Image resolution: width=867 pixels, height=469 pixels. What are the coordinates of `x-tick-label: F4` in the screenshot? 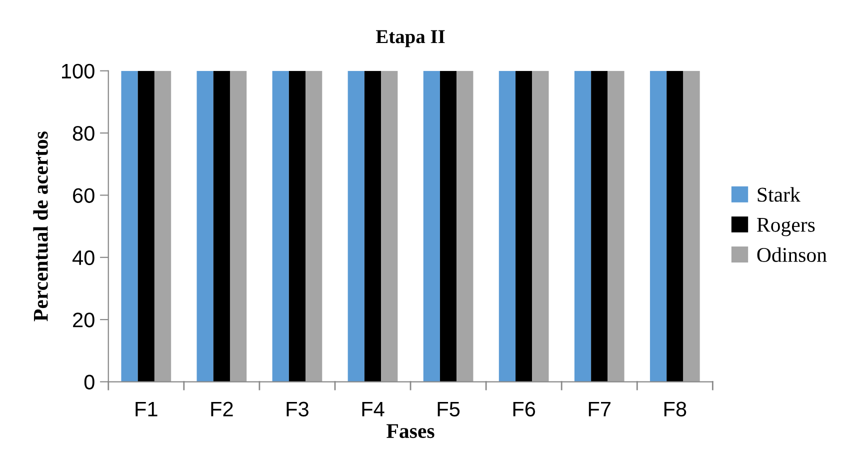 It's located at (373, 409).